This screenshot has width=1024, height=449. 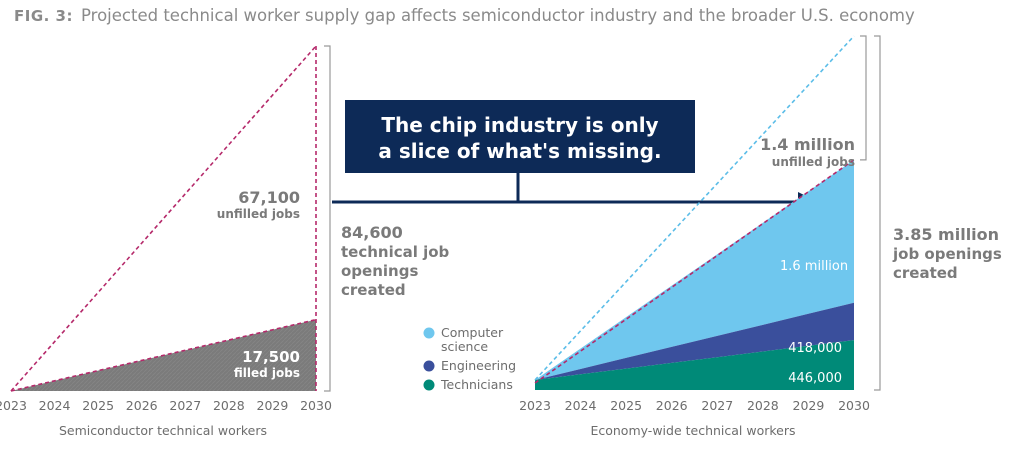 I want to click on economy-tick-2023: 2023, so click(x=535, y=405).